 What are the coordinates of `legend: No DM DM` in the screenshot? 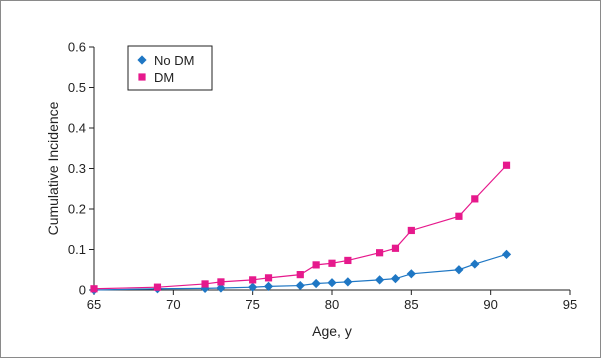 It's located at (170, 68).